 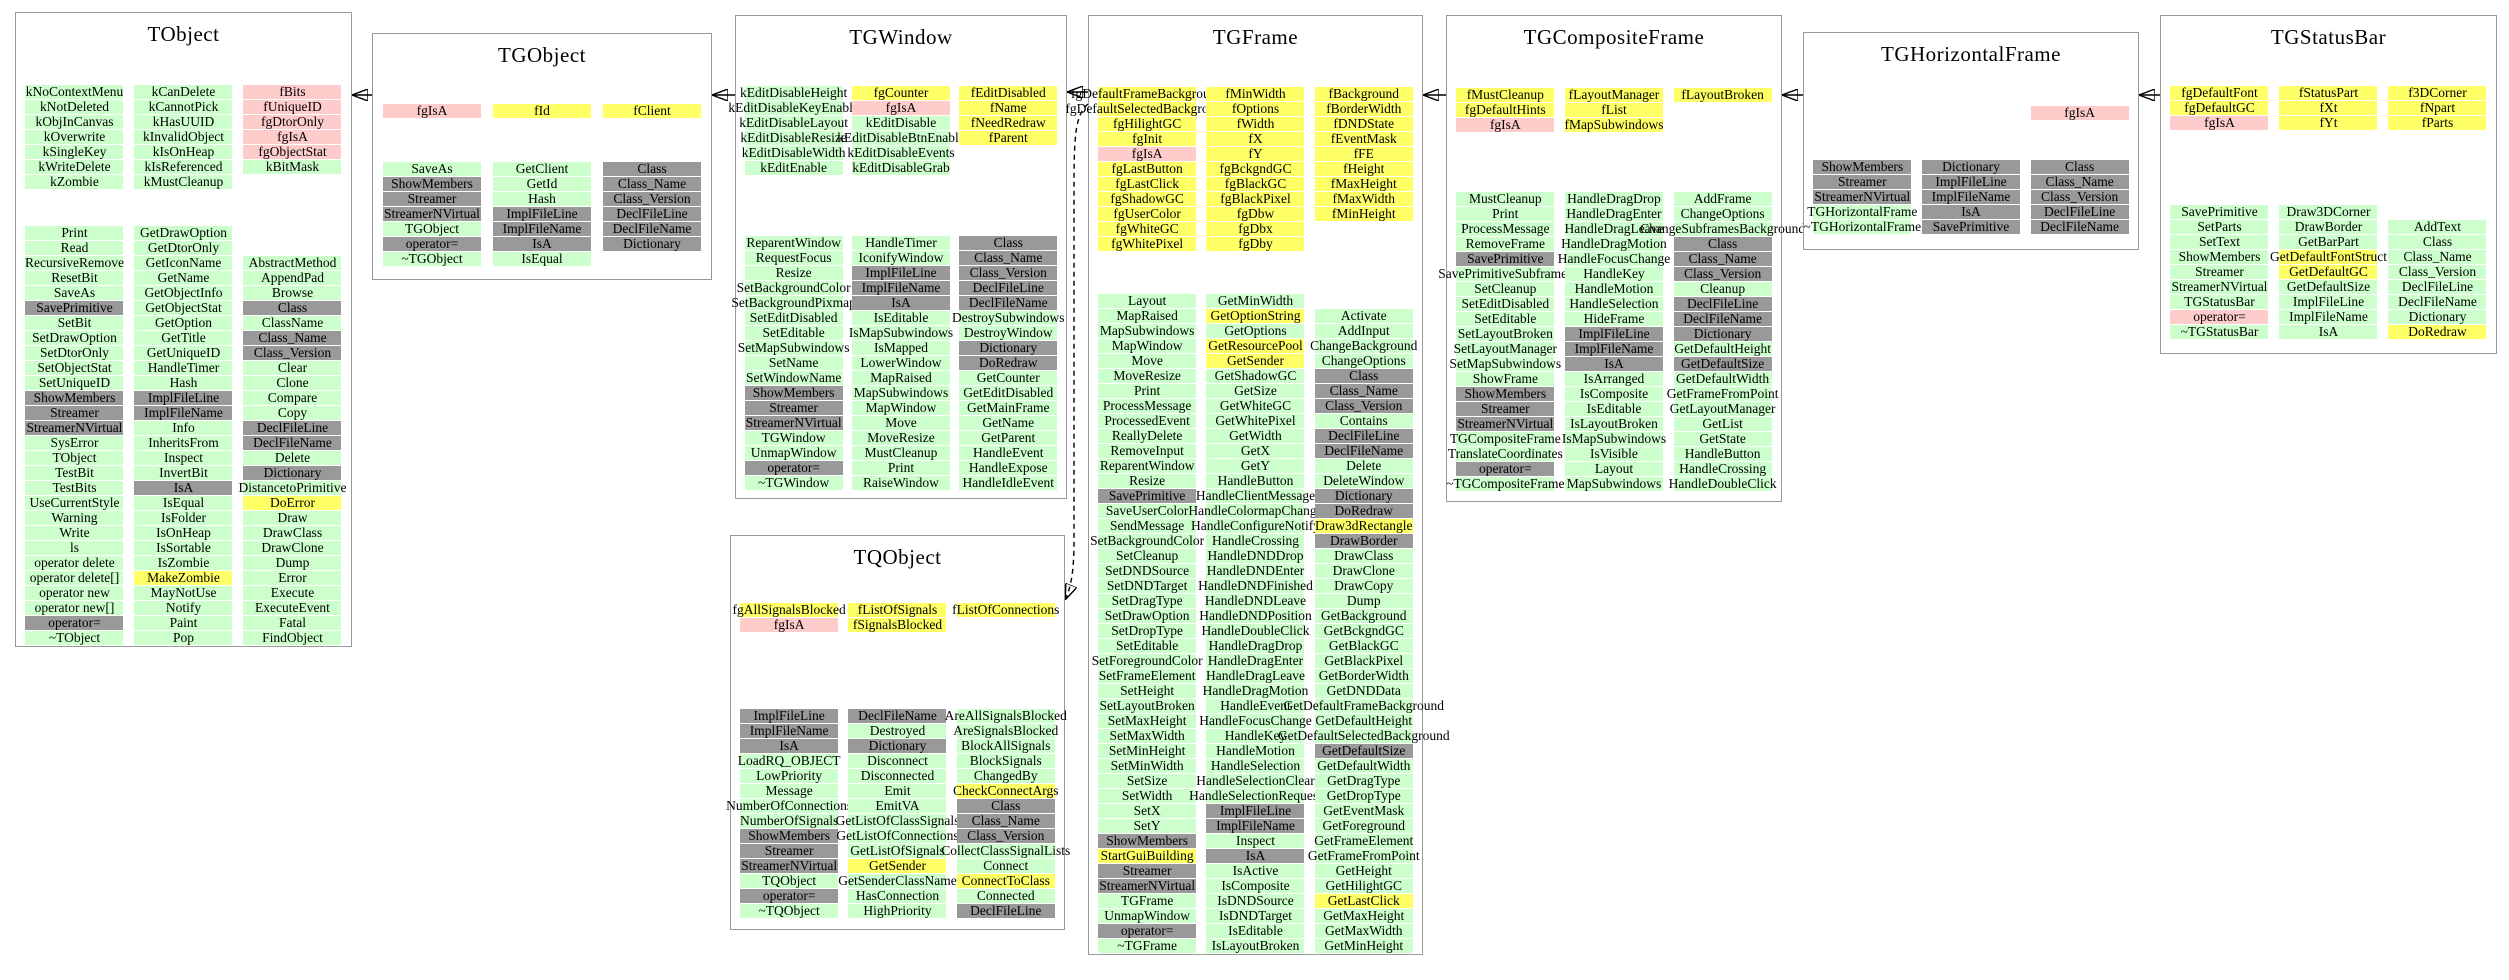 I want to click on method-handleconfigurenotify: HandleConfigureNotify, so click(x=1255, y=525).